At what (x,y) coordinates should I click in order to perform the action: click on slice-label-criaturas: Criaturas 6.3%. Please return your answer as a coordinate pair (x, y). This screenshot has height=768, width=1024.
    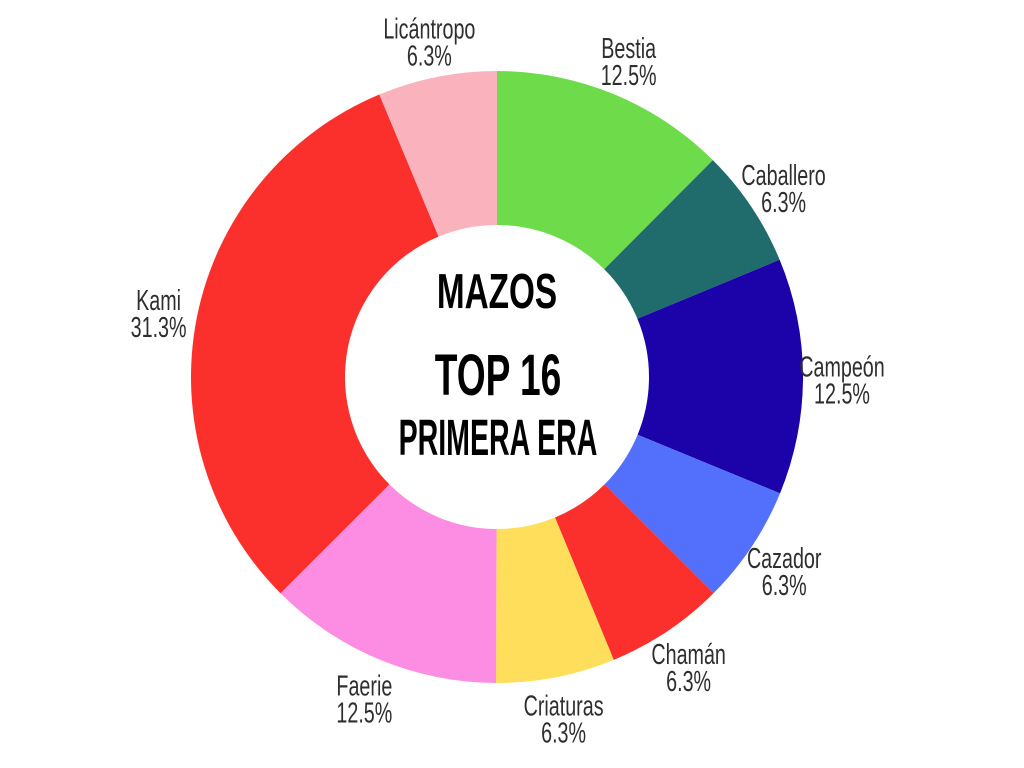
    Looking at the image, I should click on (564, 720).